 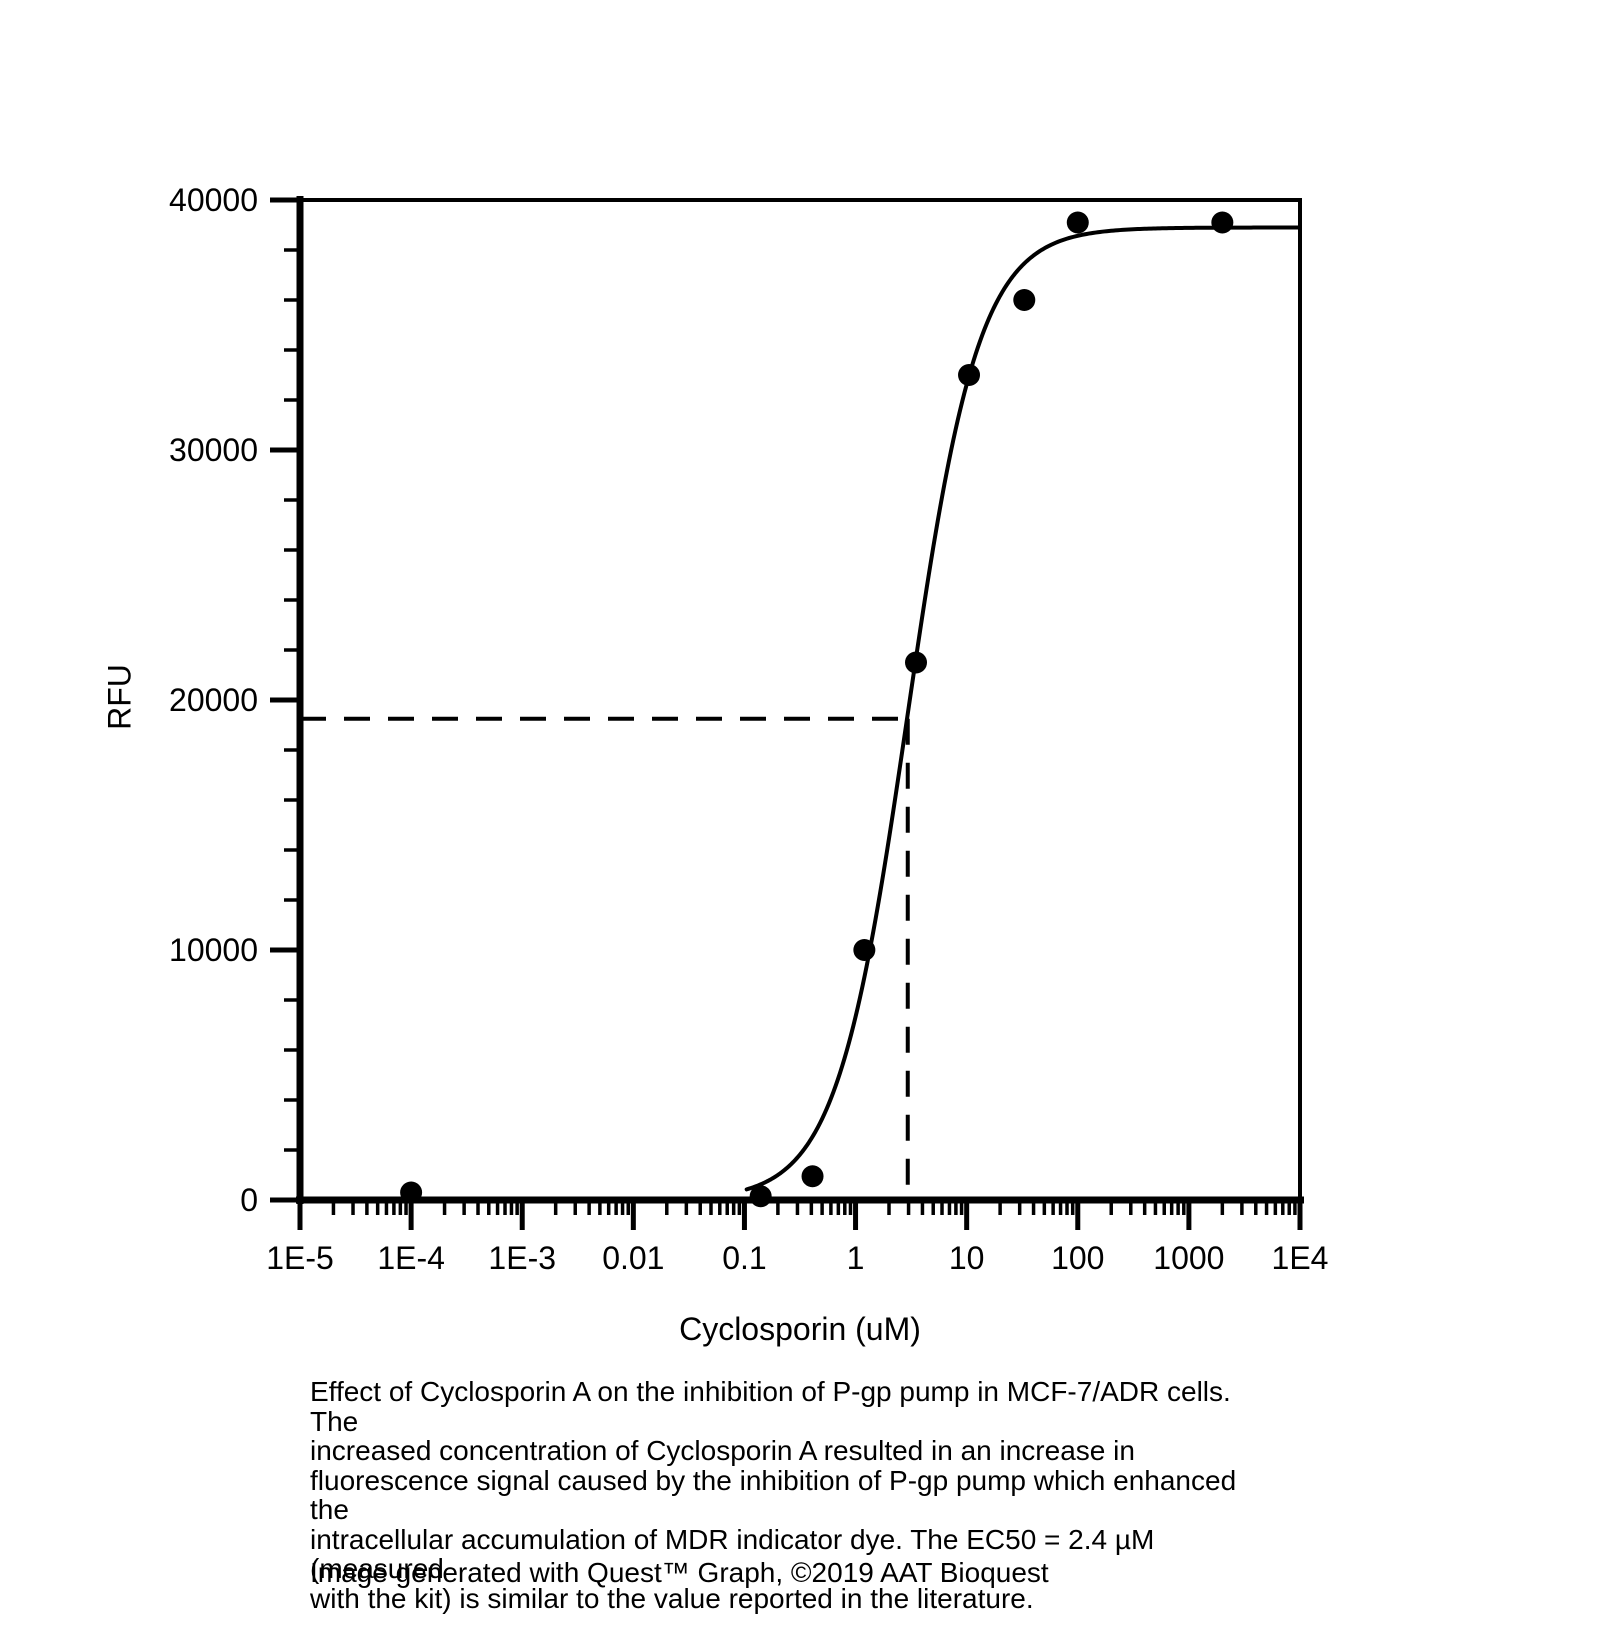 I want to click on x-axis-title: Cyclosporin (uM), so click(x=800, y=1329).